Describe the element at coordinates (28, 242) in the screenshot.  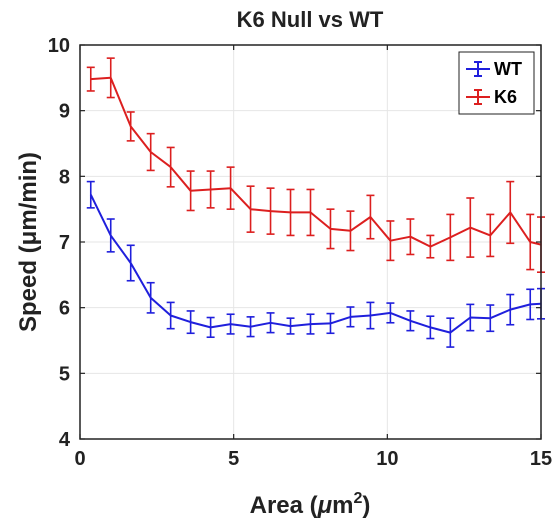
I see `y-axis-label: Speed (μm/min)` at that location.